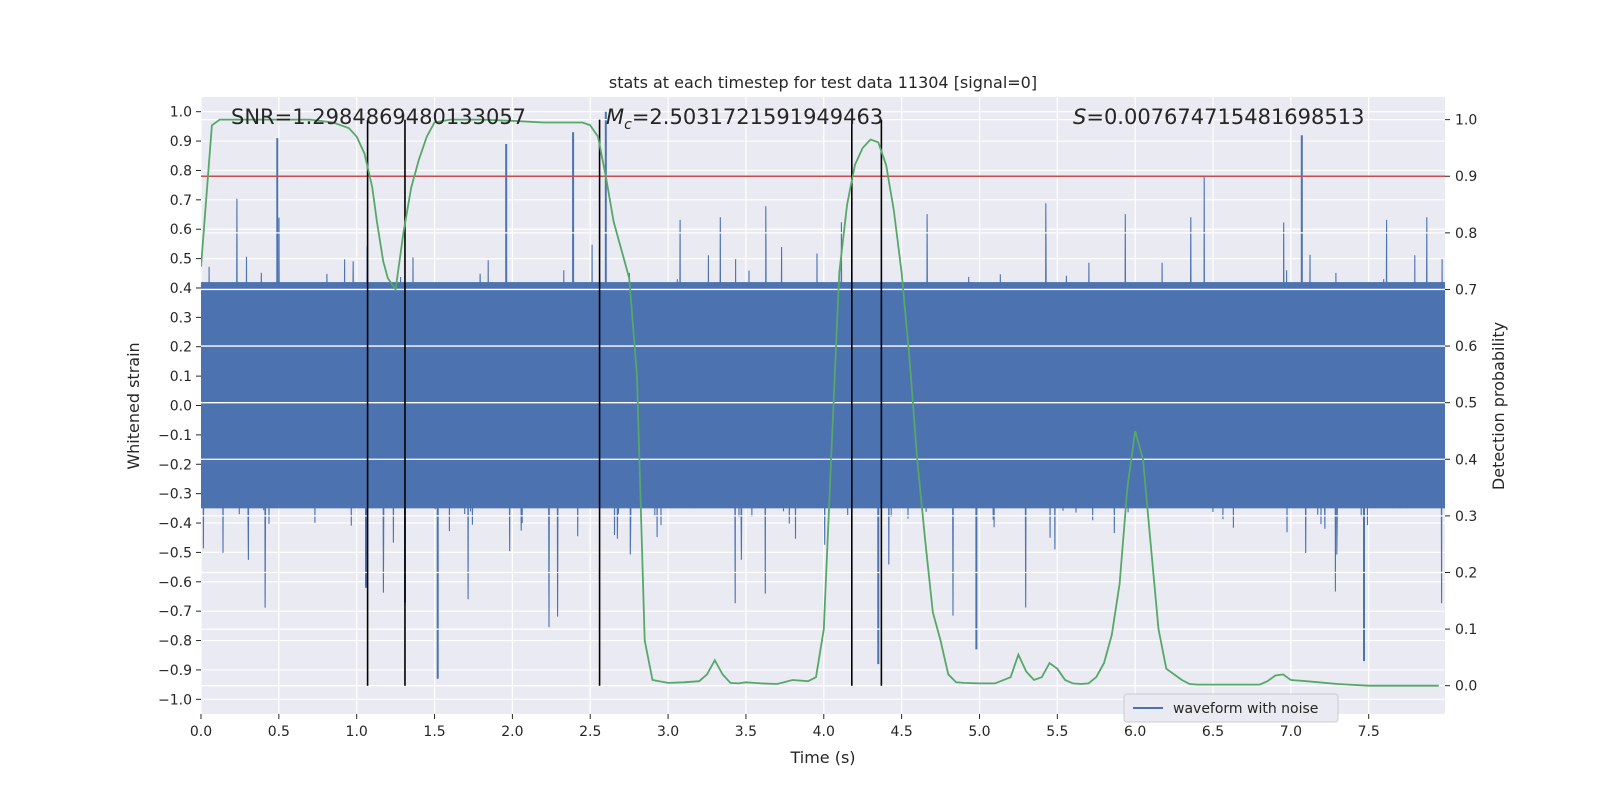  I want to click on y2-tick-label: 0.7, so click(1466, 290).